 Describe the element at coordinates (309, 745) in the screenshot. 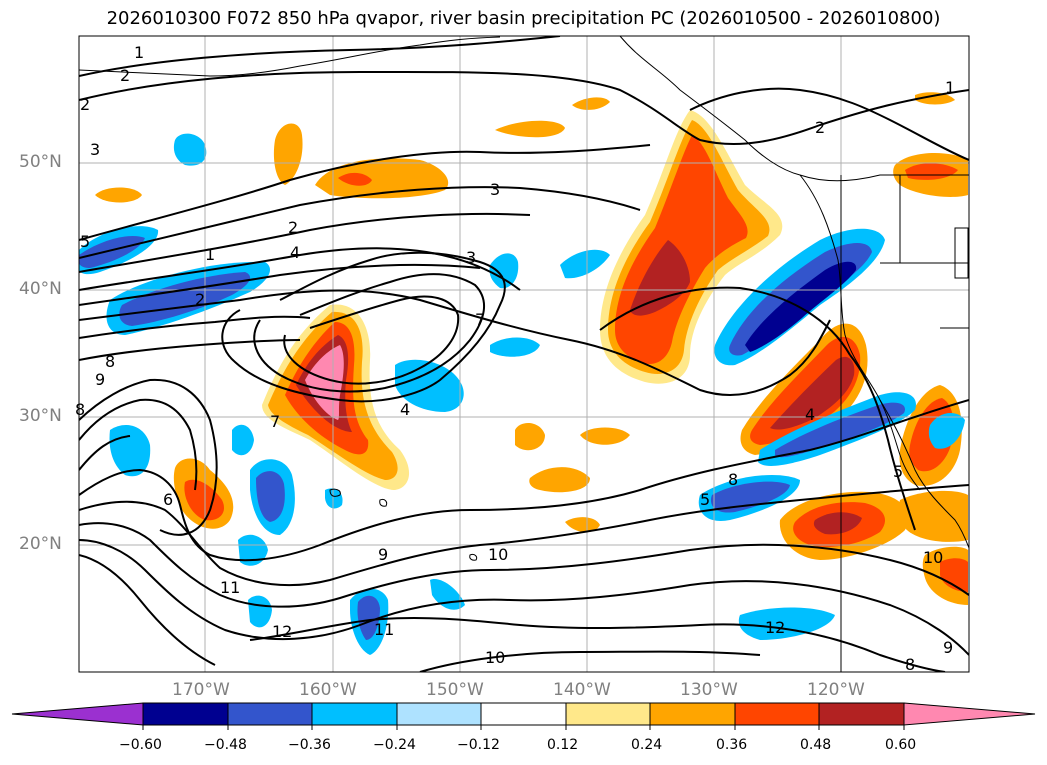

I see `colorbar-tick-label: −0.36` at that location.